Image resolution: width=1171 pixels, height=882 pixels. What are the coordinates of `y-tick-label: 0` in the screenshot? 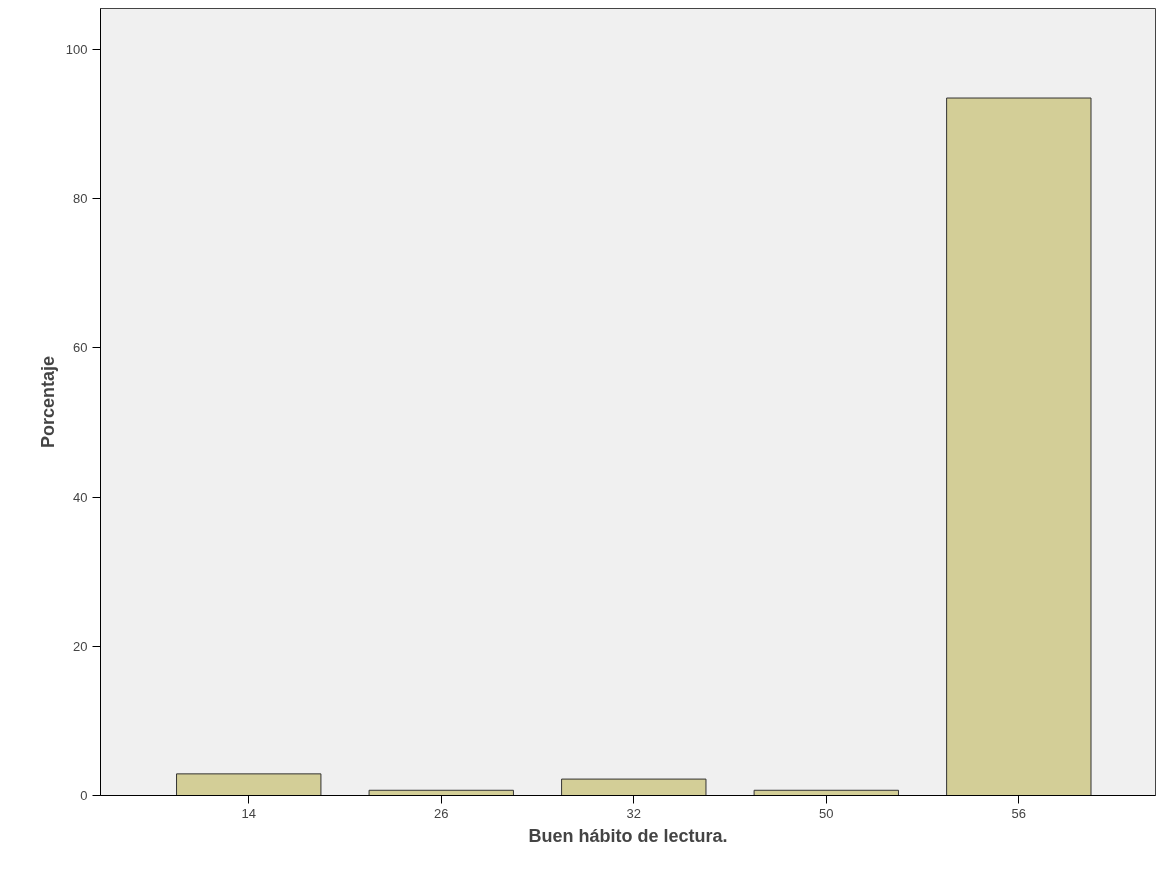 It's located at (84, 795).